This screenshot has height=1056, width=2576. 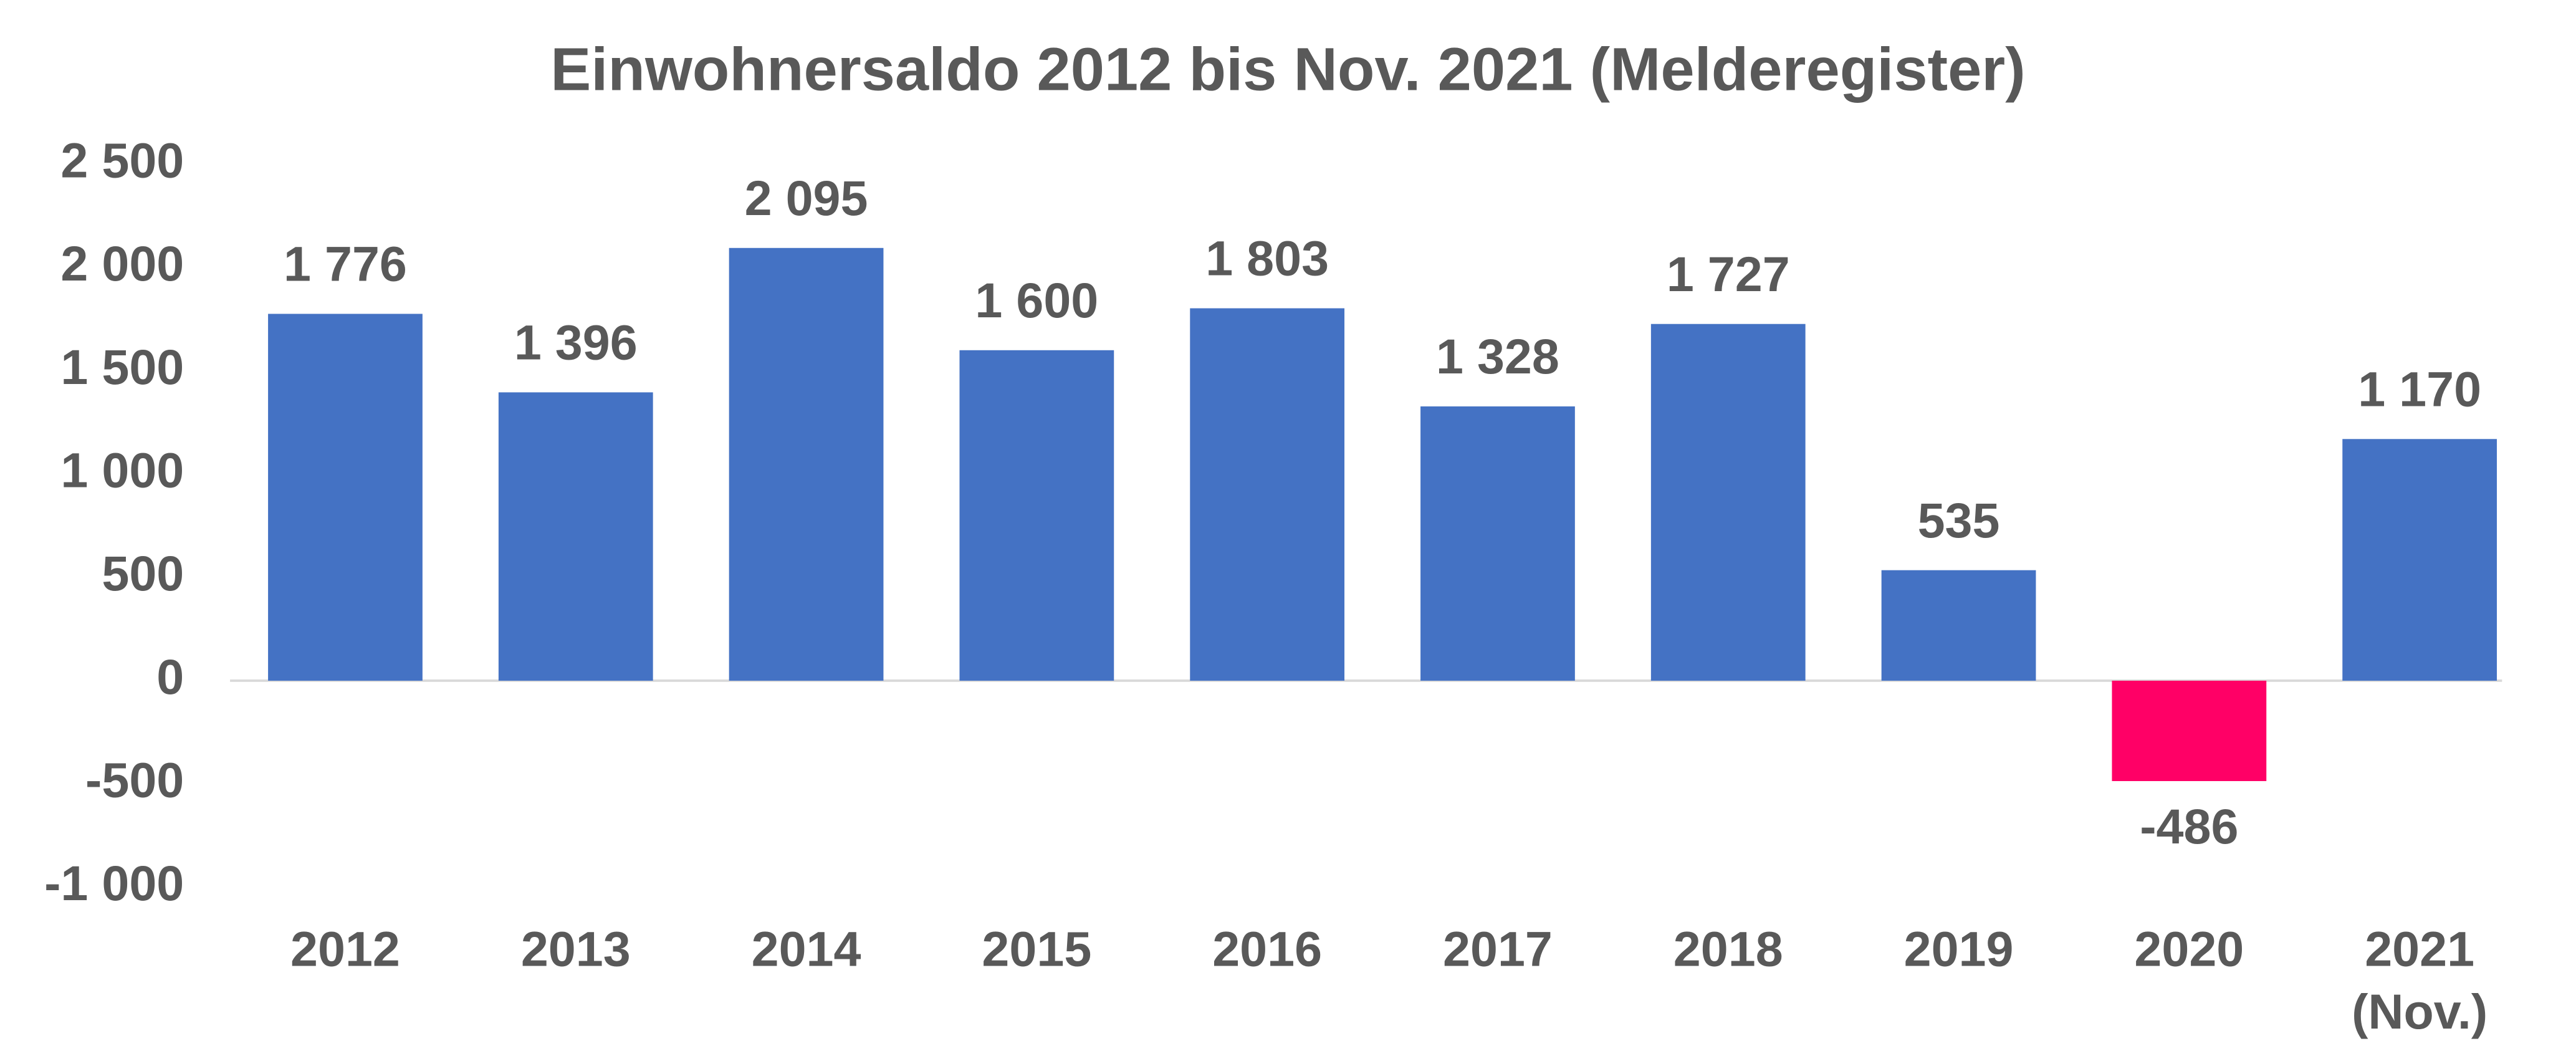 I want to click on x-tick-label: 2018, so click(x=1728, y=949).